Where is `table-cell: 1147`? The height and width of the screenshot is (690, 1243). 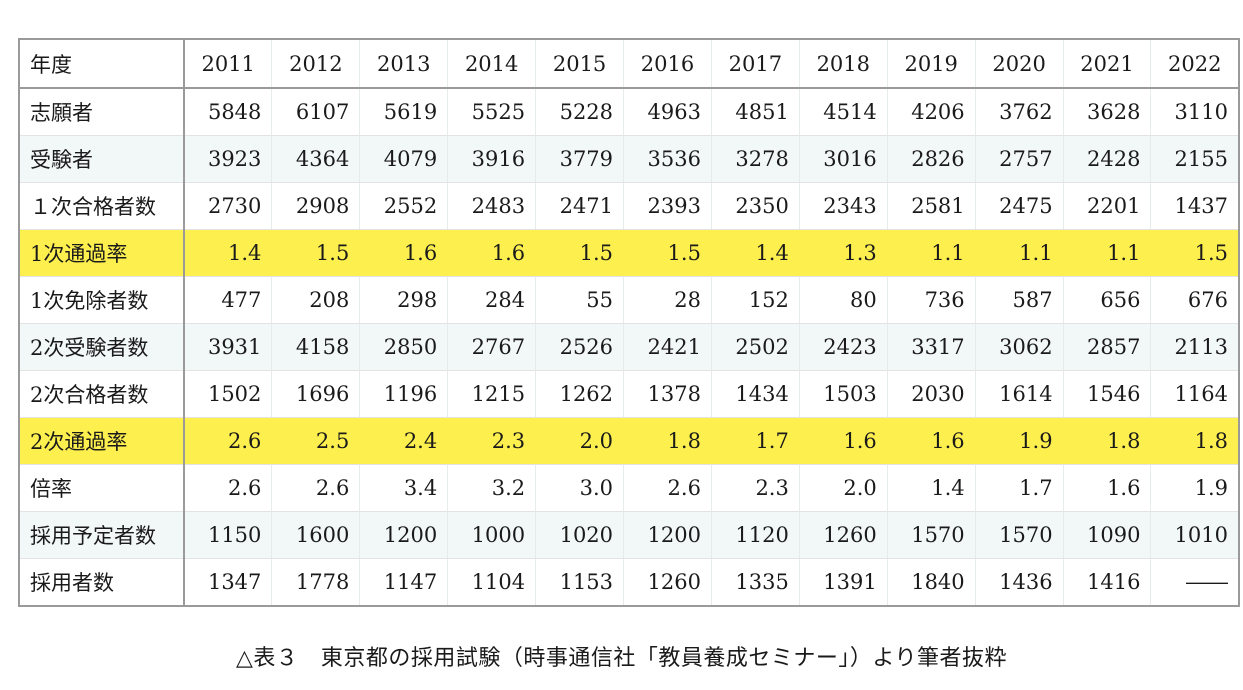 table-cell: 1147 is located at coordinates (403, 582).